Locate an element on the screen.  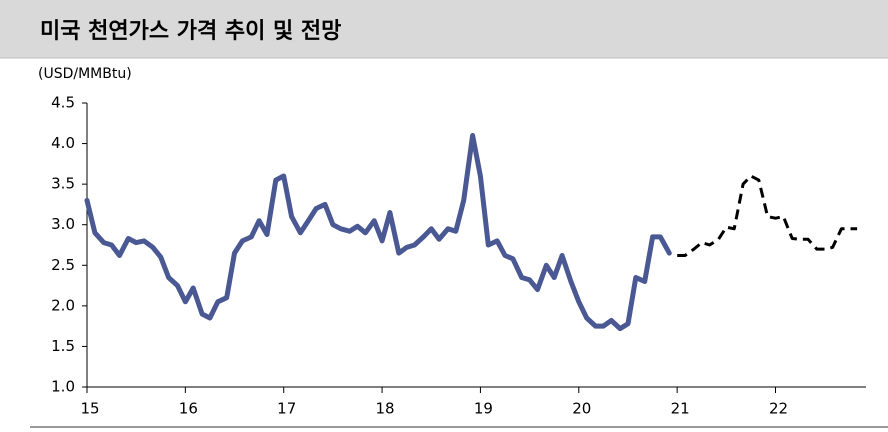
title-band is located at coordinates (444, 29).